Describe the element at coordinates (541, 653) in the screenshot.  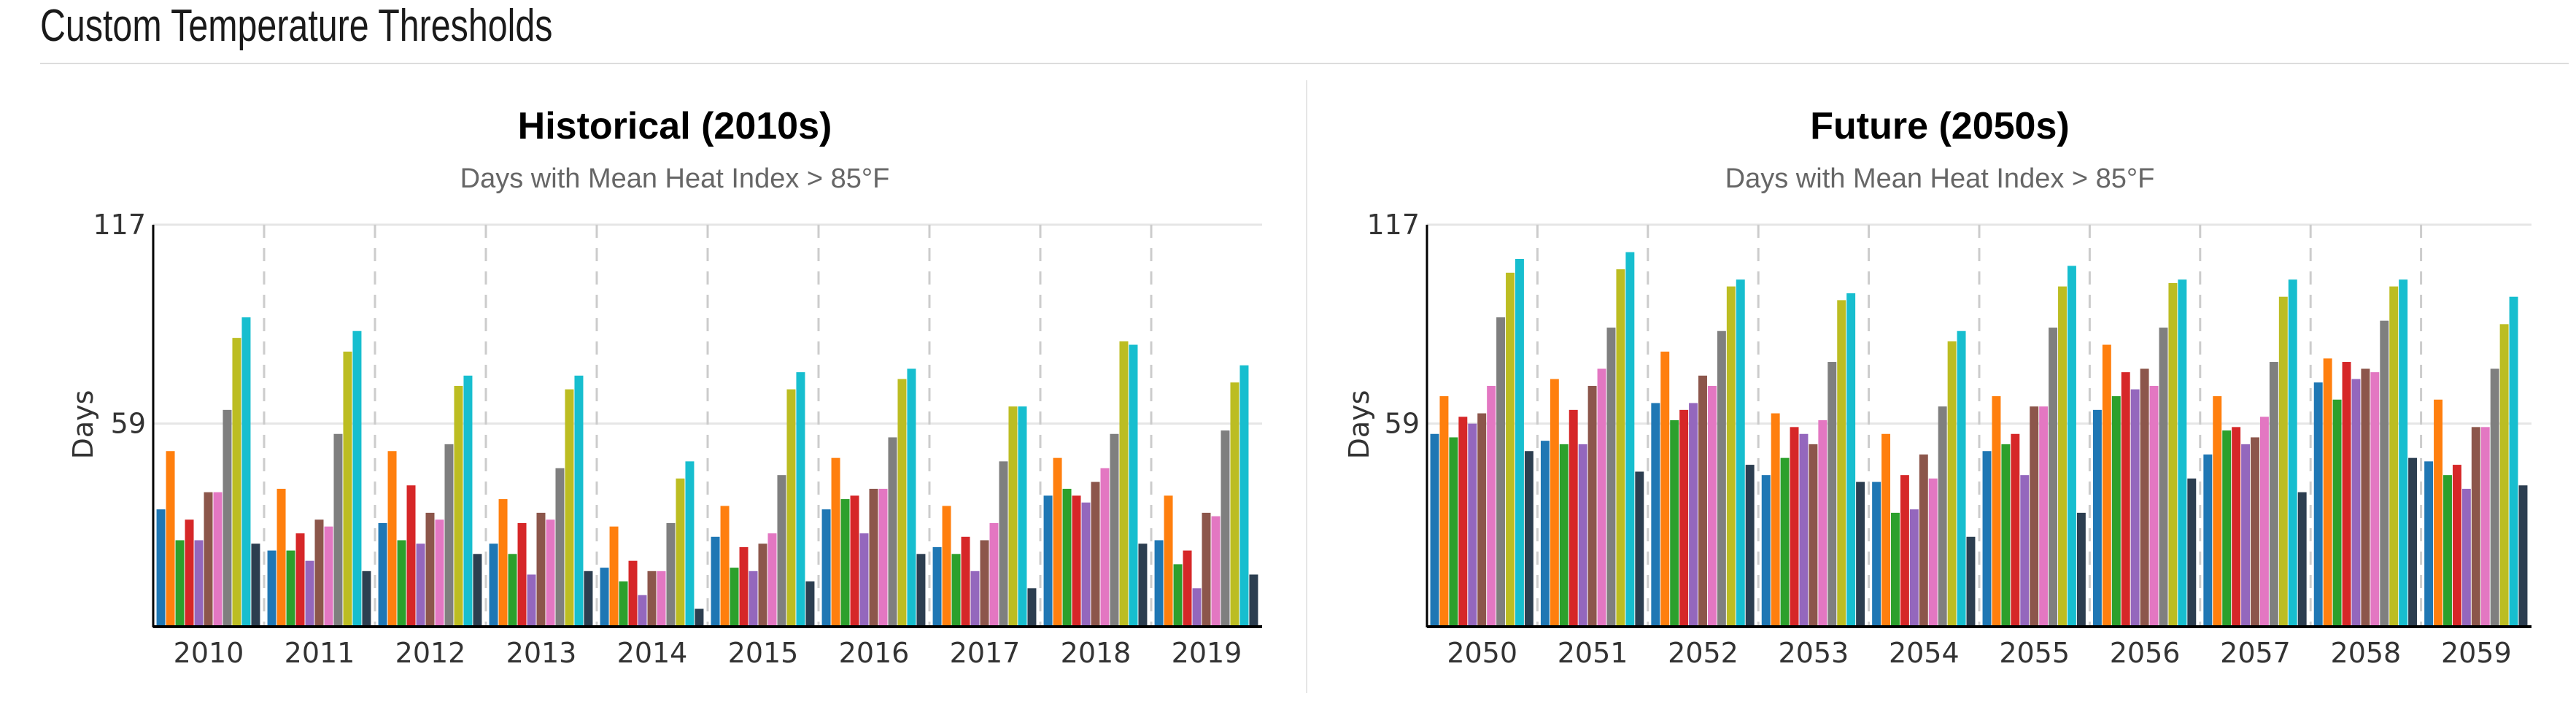
I see `x-tick-label: 2013` at that location.